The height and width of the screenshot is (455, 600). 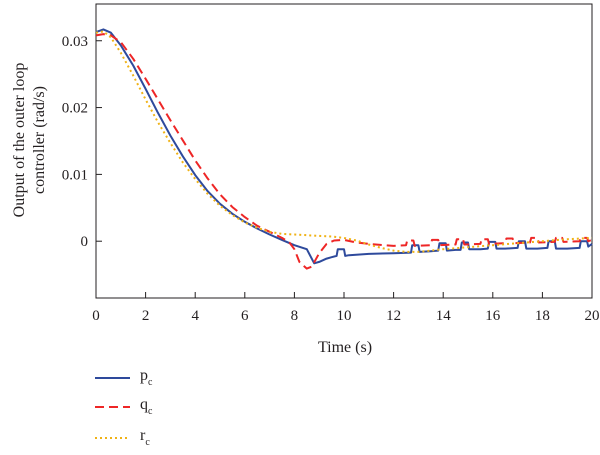 I want to click on x-tick-label: 16, so click(x=493, y=316).